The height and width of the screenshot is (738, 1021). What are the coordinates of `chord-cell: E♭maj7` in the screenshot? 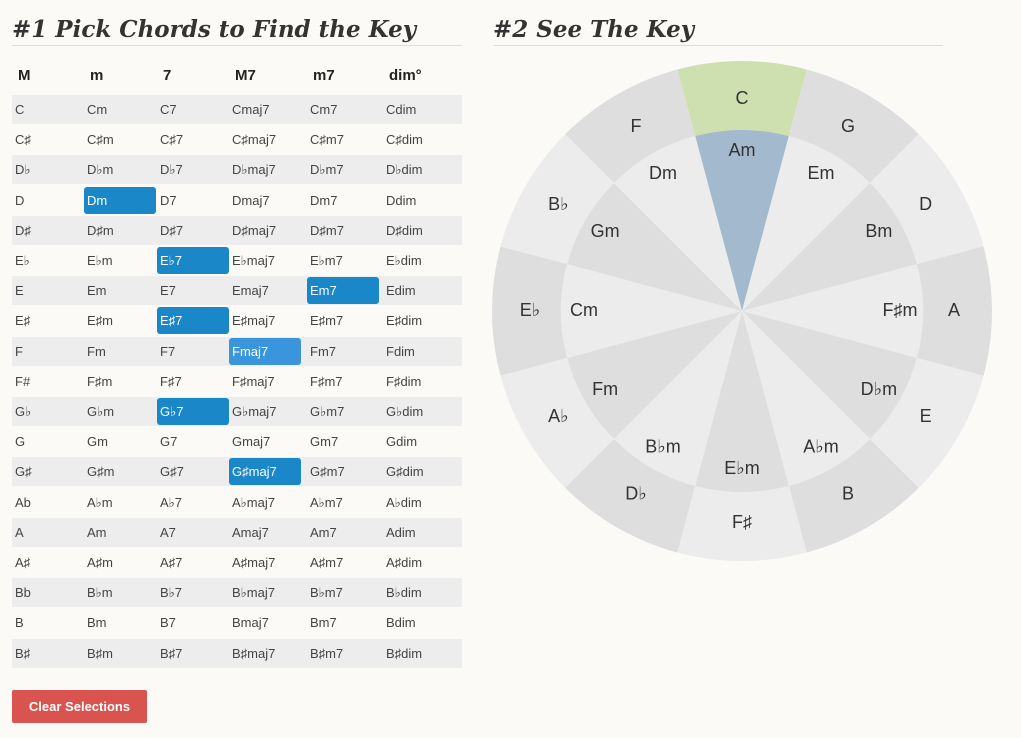 It's located at (253, 260).